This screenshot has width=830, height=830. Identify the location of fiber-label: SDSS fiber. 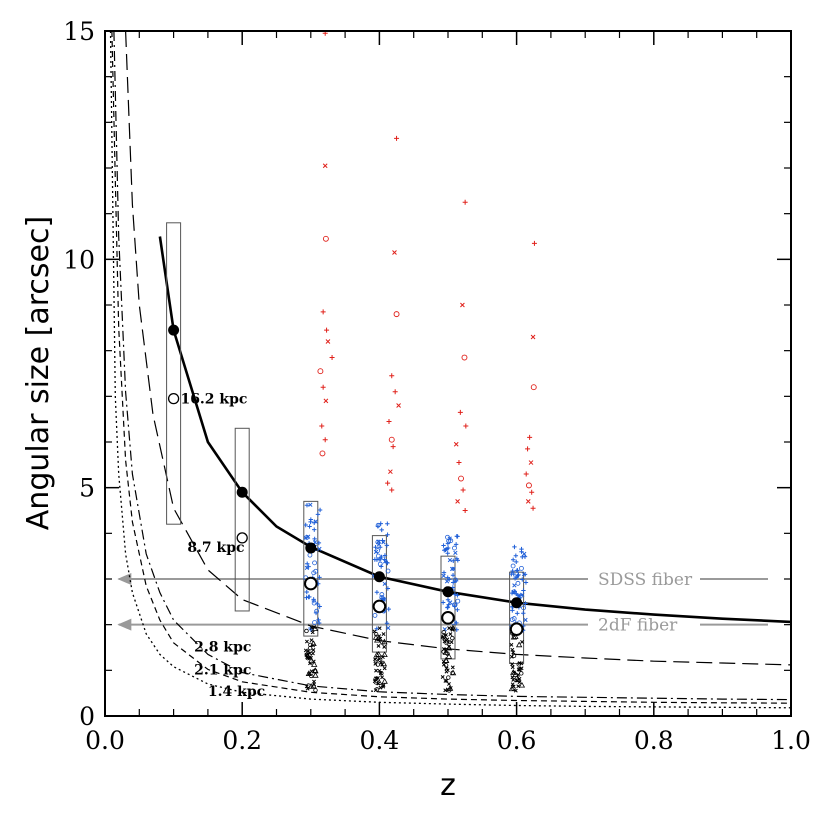
(645, 580).